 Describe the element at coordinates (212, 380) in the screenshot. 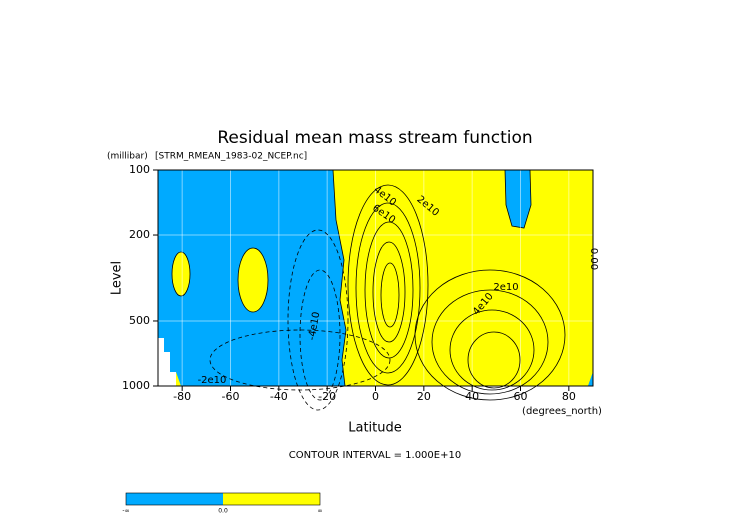

I see `contour-label: -2e10` at that location.